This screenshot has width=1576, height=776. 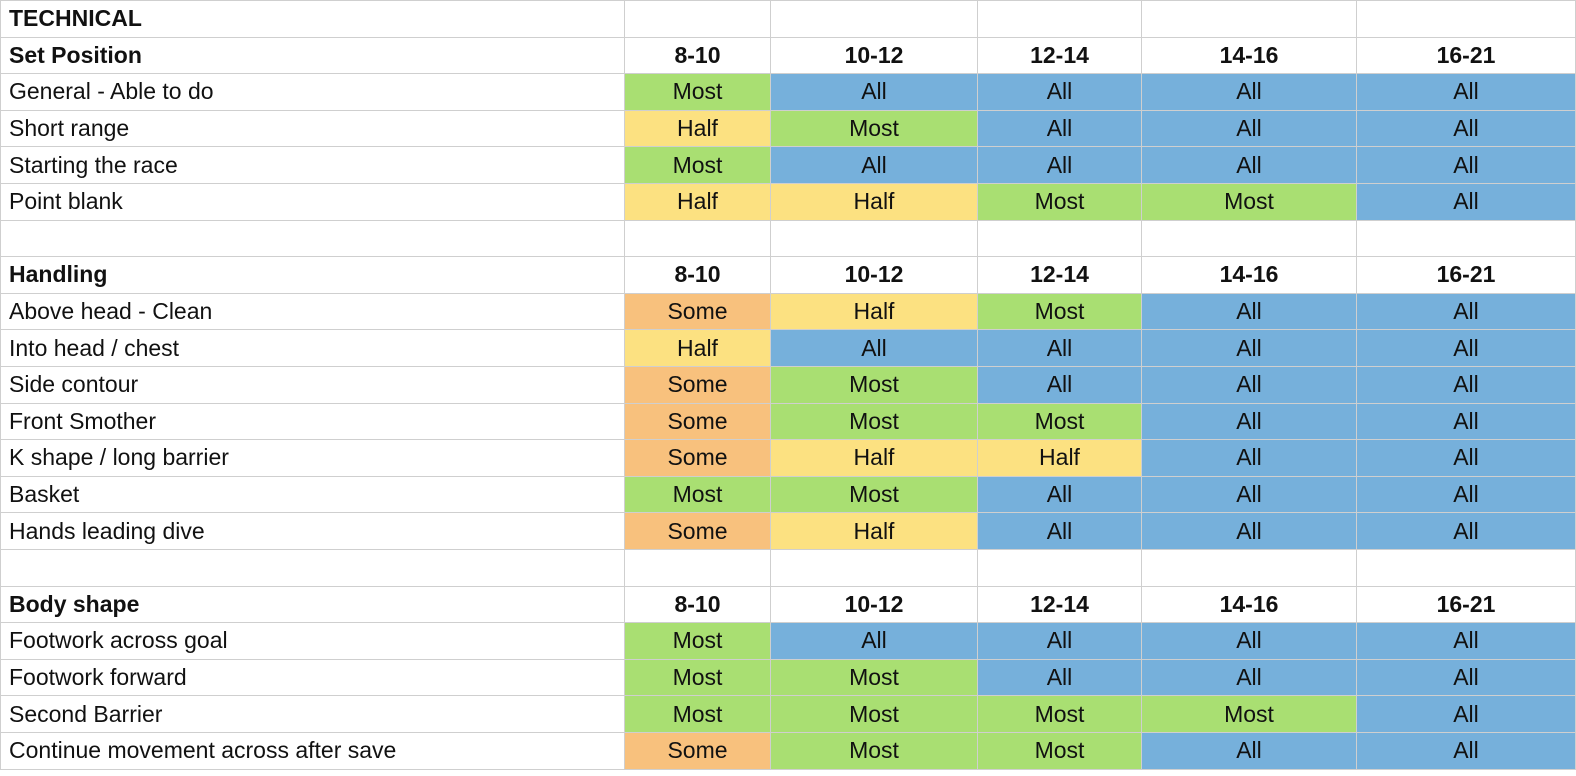 What do you see at coordinates (312, 348) in the screenshot?
I see `skill-label: Into head / chest` at bounding box center [312, 348].